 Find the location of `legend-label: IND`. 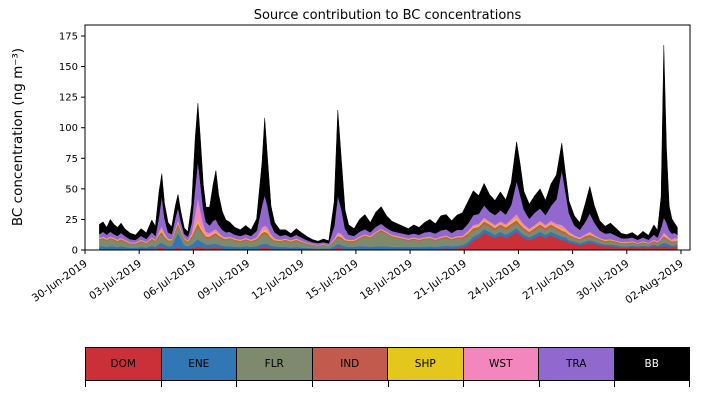

legend-label: IND is located at coordinates (350, 364).